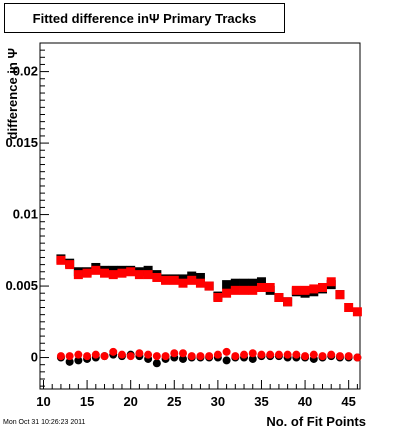 This screenshot has height=433, width=400. Describe the element at coordinates (34, 357) in the screenshot. I see `y-tick-label: 0` at that location.